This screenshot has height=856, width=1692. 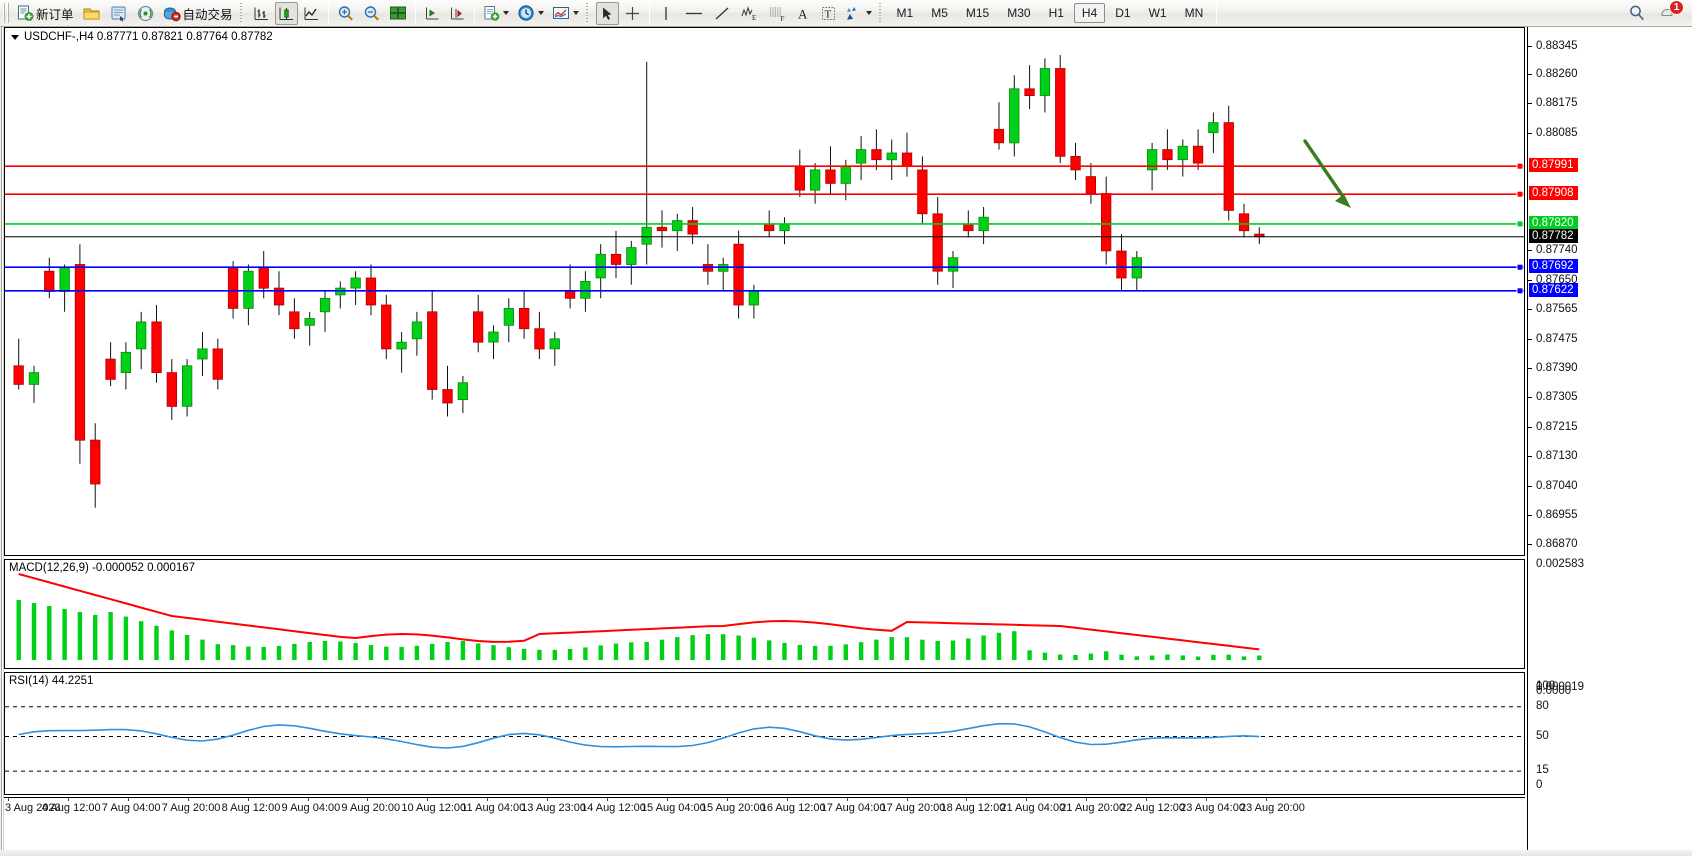 I want to click on timeframe-mn: MN, so click(x=1194, y=13).